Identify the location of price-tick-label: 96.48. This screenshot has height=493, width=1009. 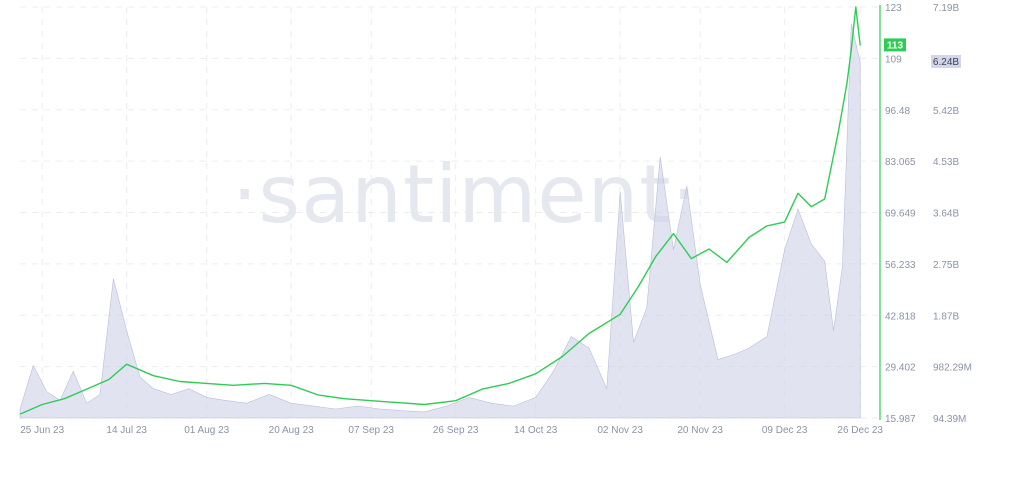
(897, 111).